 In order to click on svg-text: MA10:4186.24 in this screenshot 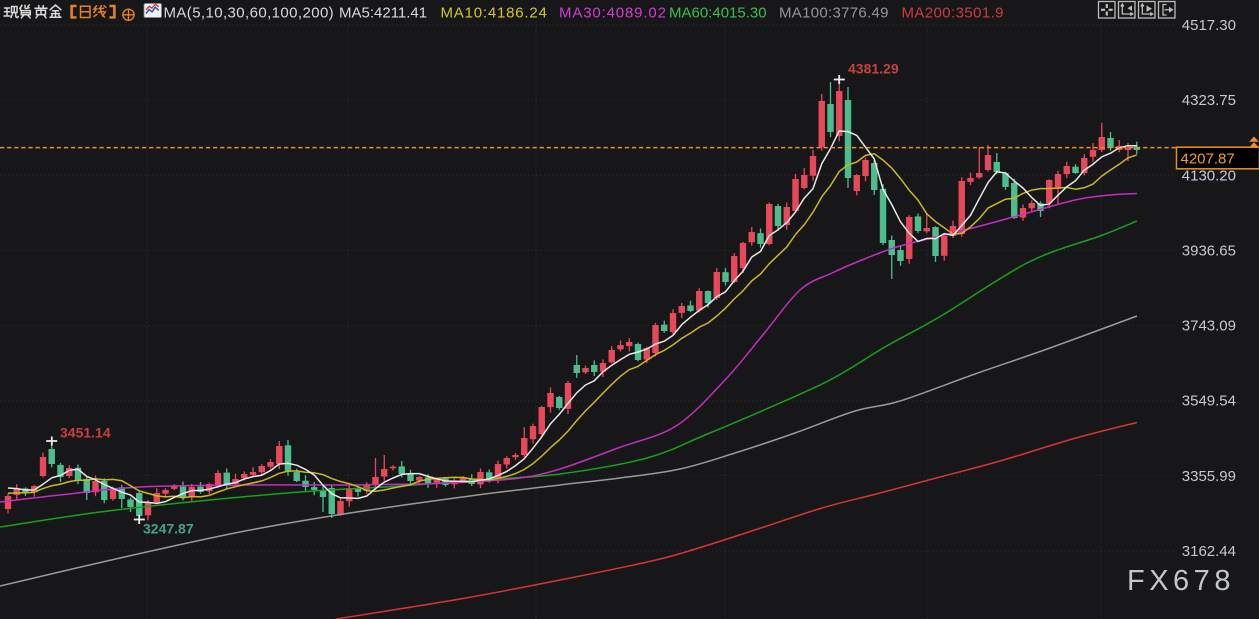, I will do `click(494, 13)`.